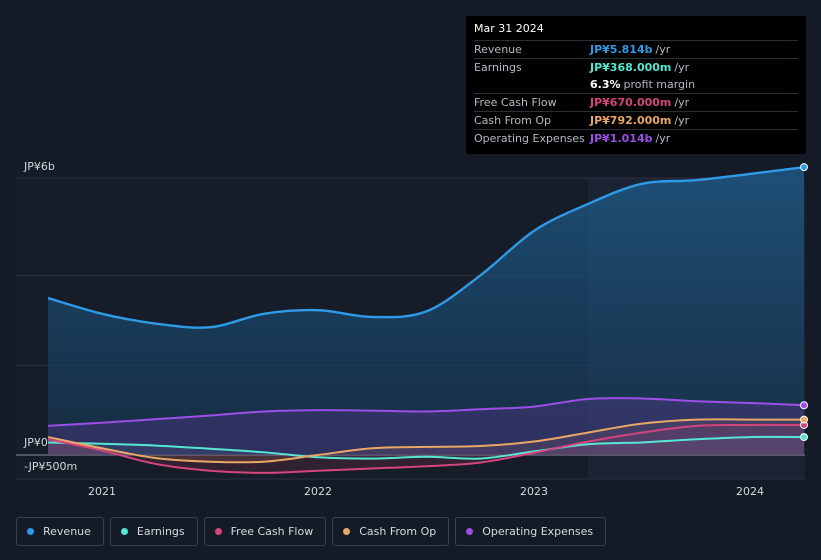  Describe the element at coordinates (631, 120) in the screenshot. I see `tooltip-row-value: JP¥792.000m` at that location.